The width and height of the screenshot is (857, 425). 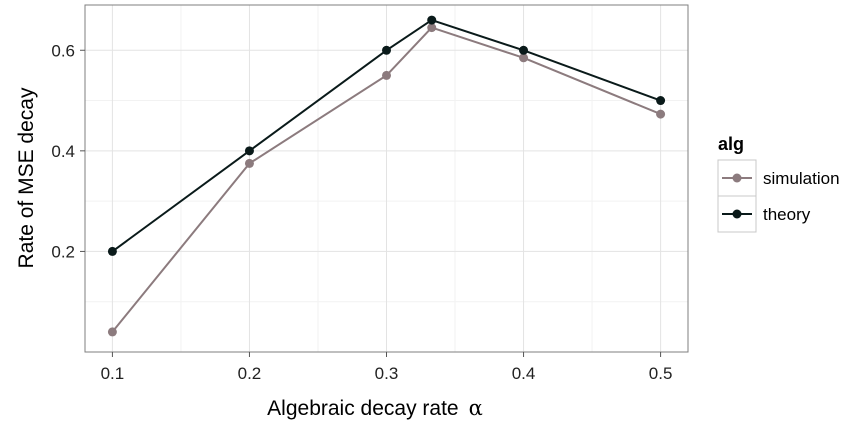 I want to click on x-axis-label-symbol: α, so click(x=476, y=408).